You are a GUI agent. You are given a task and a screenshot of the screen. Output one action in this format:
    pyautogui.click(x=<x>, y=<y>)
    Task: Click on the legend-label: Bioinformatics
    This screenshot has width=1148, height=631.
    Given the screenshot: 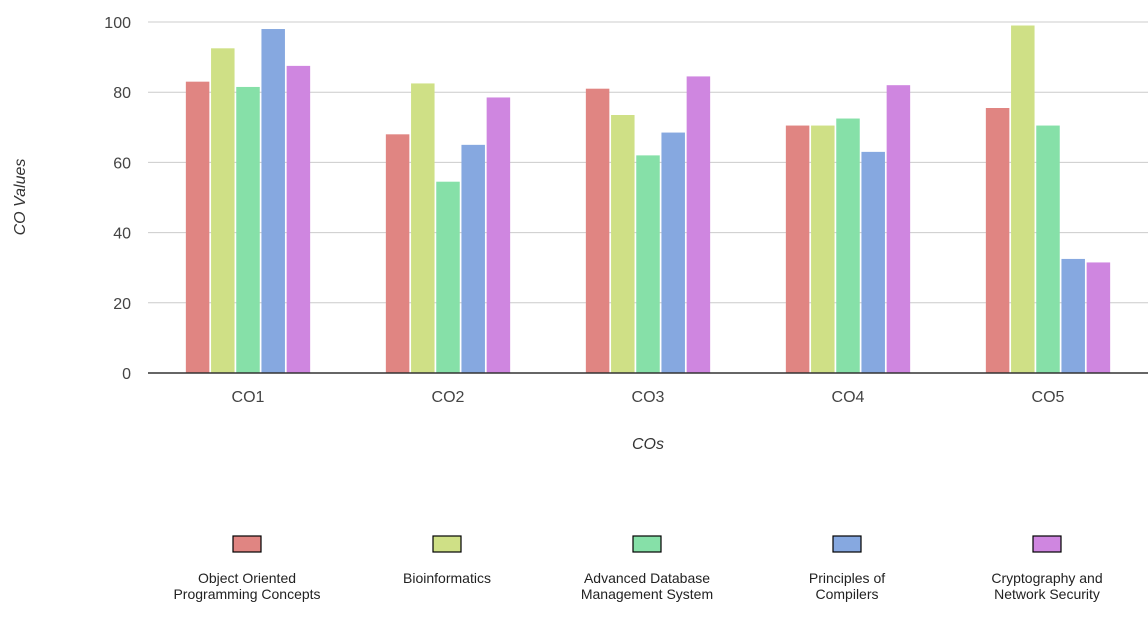 What is the action you would take?
    pyautogui.click(x=447, y=578)
    